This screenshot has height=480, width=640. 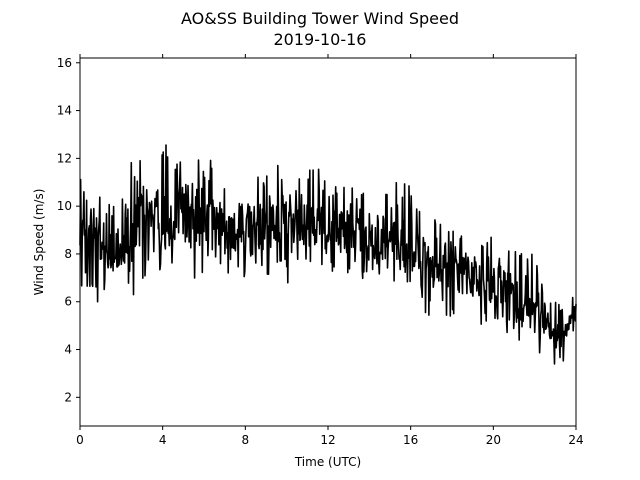 I want to click on y-tick-label: 8, so click(x=68, y=254).